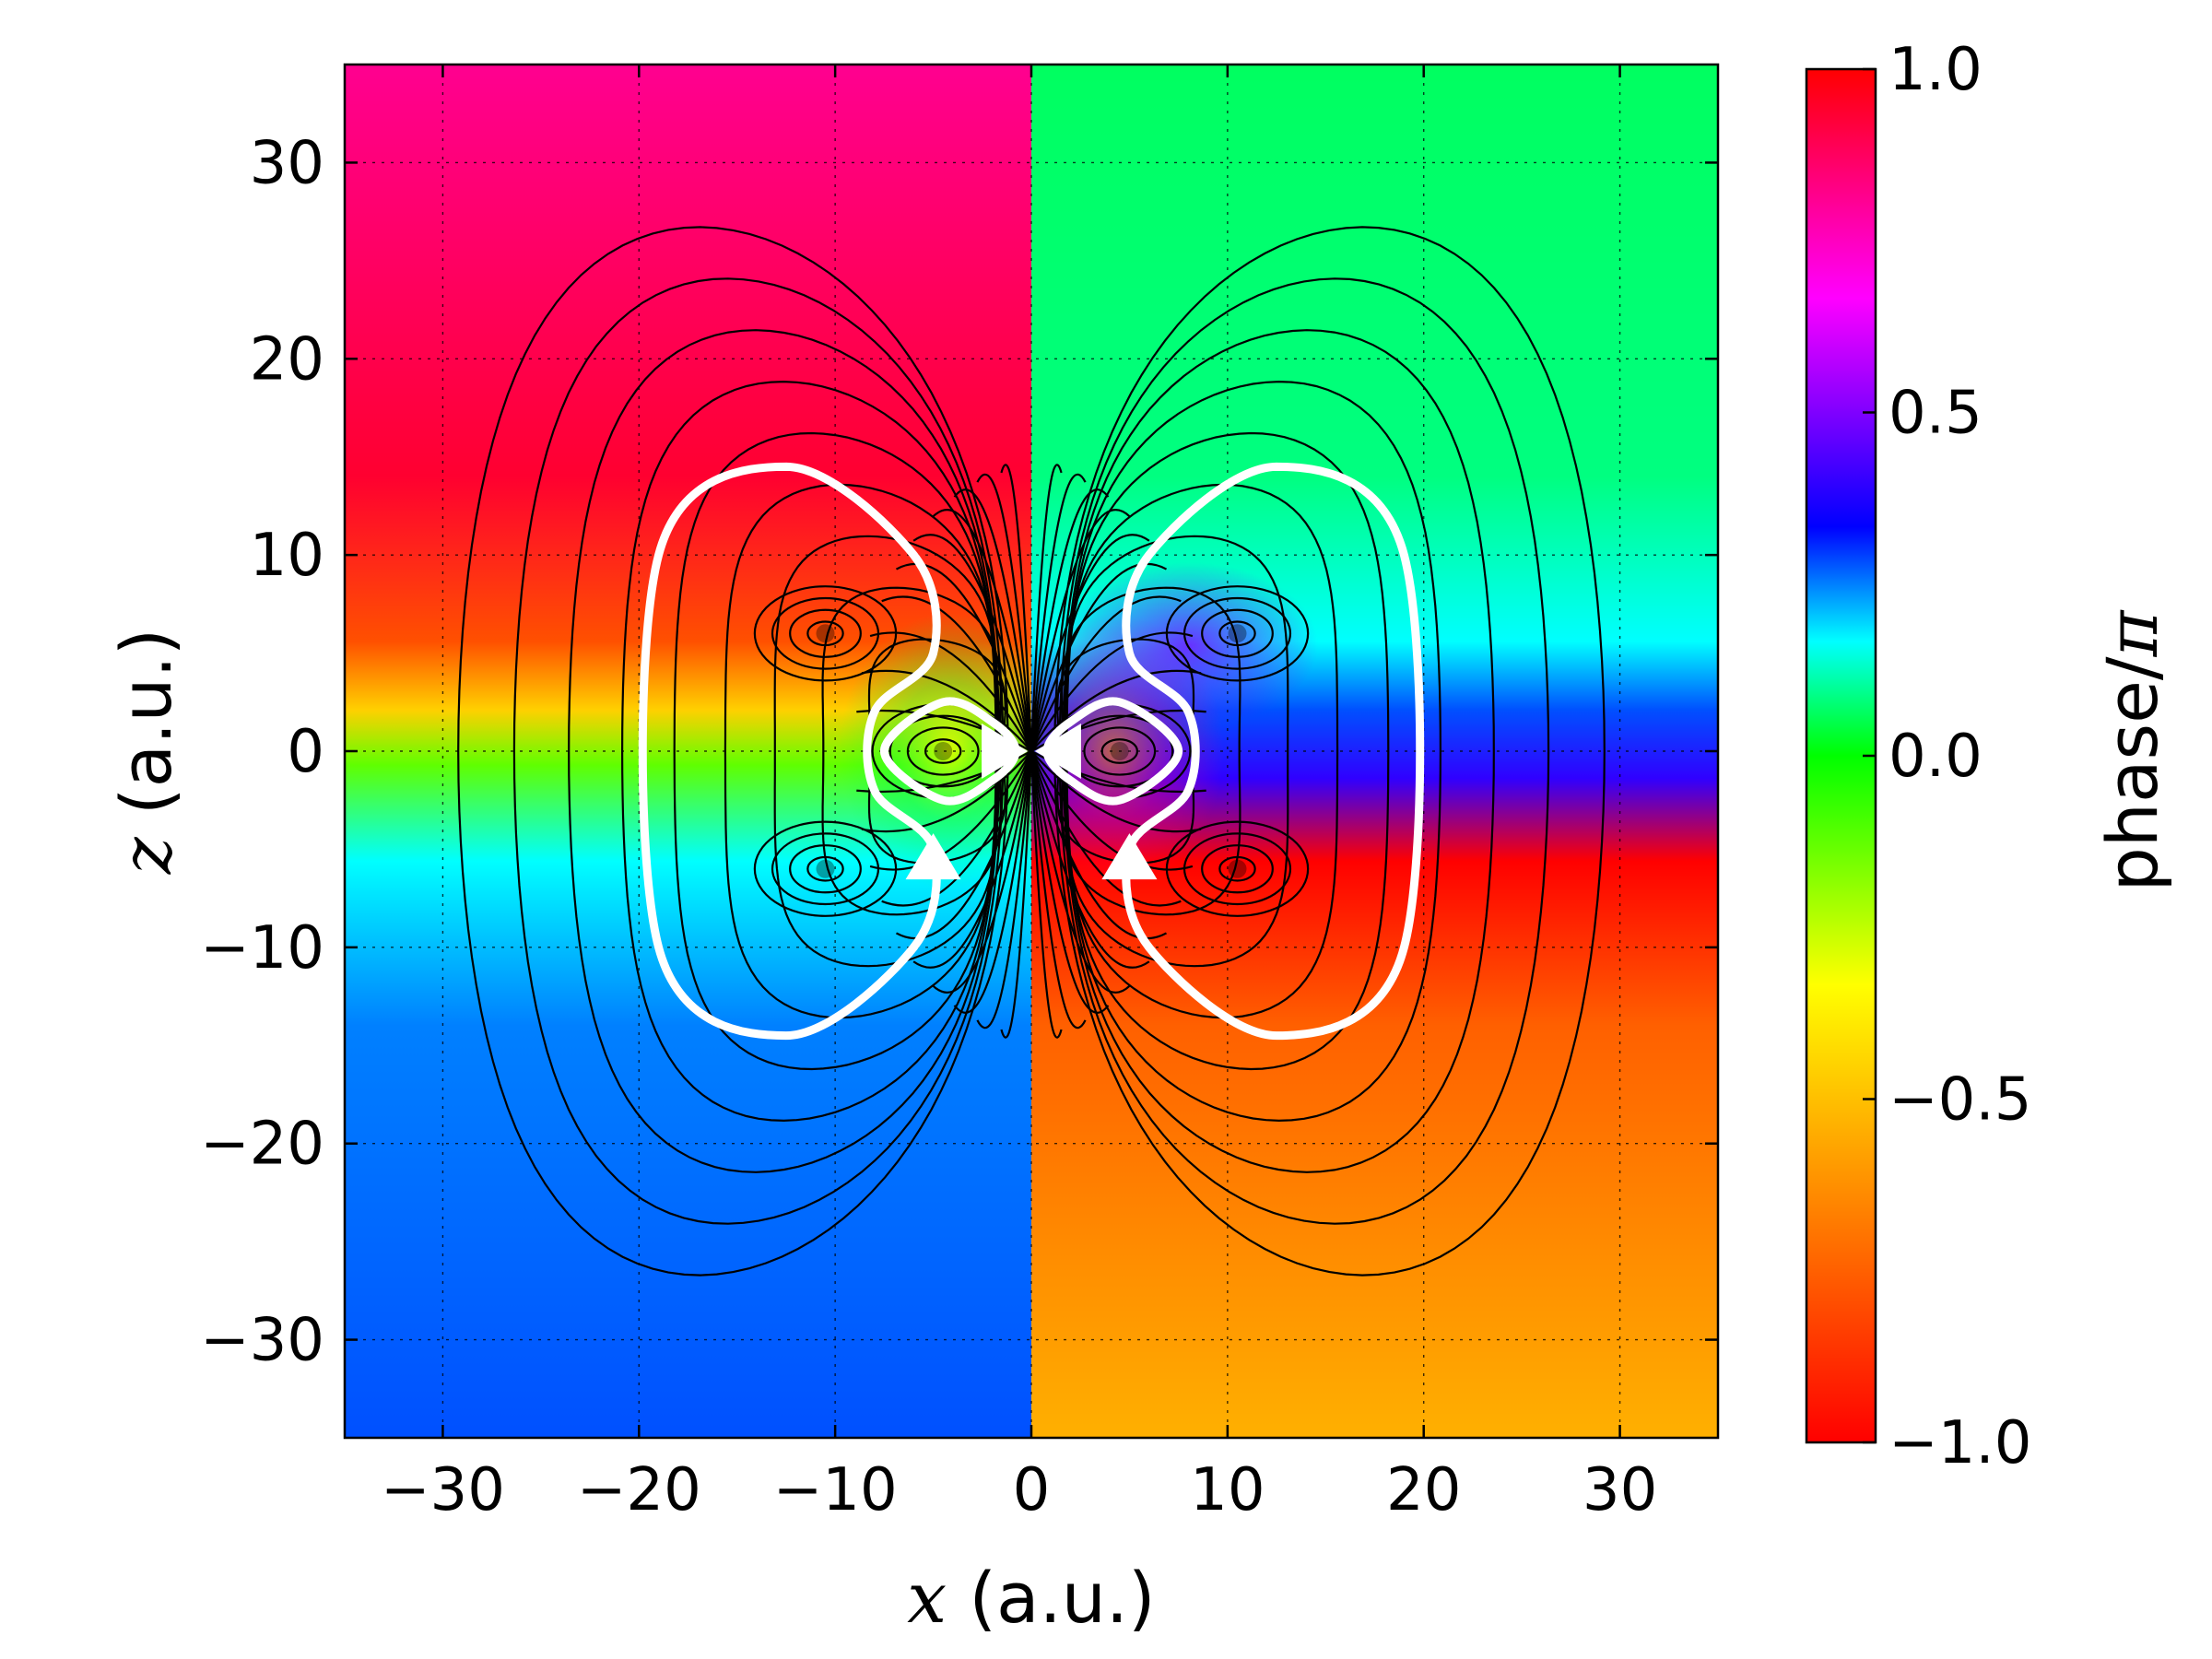 The image size is (2212, 1659). I want to click on colorbar-label-symbol: π, so click(2132, 633).